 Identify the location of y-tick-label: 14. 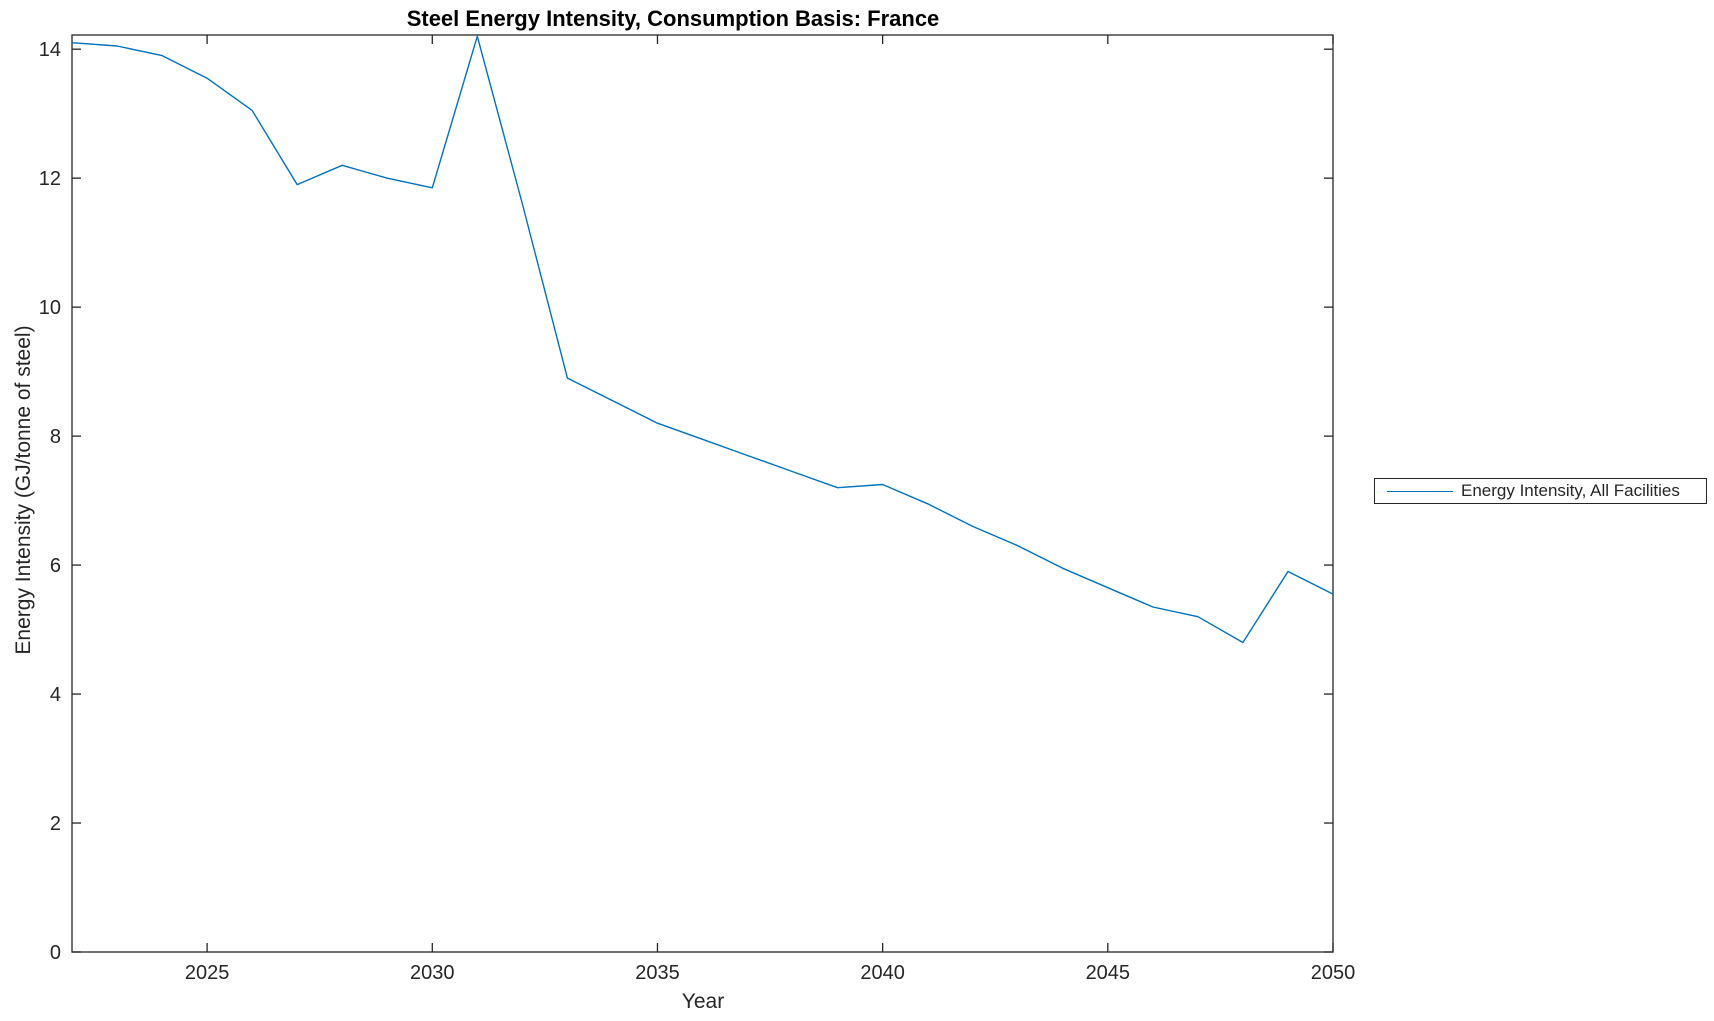
(50, 50).